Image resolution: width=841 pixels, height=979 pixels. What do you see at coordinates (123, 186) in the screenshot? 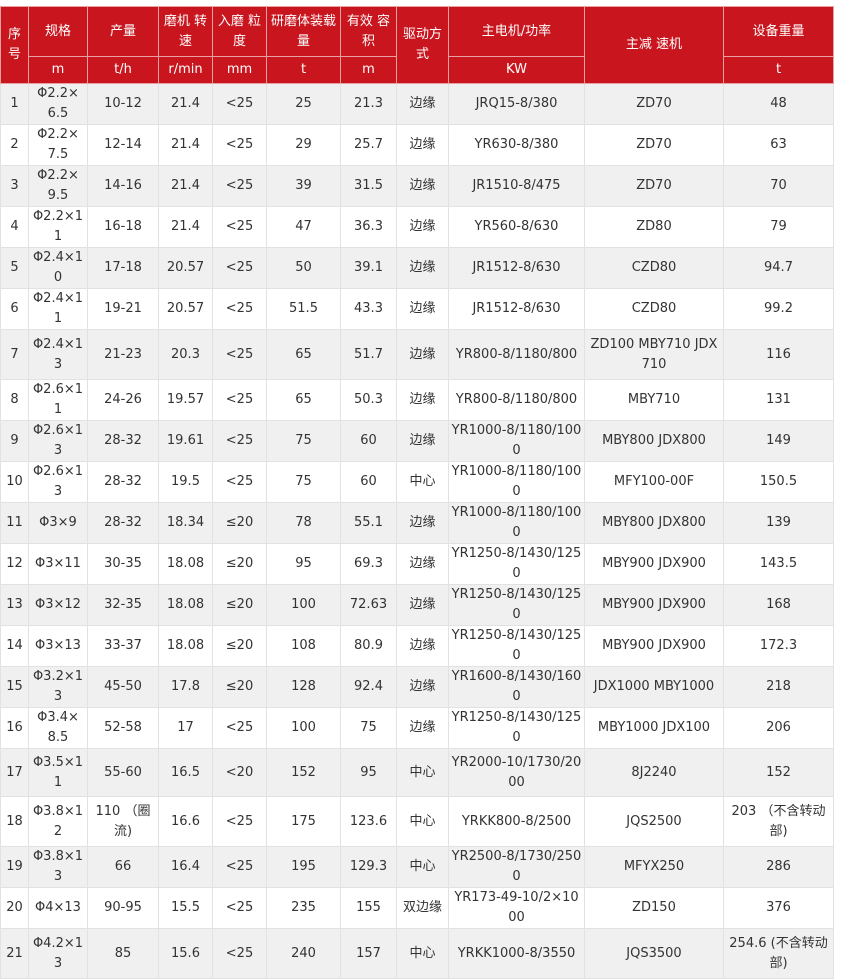
I see `data-cell: 14-16` at bounding box center [123, 186].